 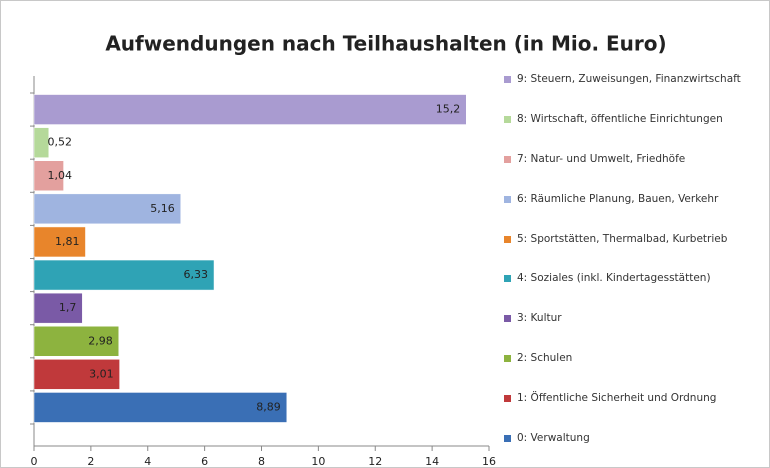 What do you see at coordinates (432, 461) in the screenshot?
I see `x-tick-label: 14` at bounding box center [432, 461].